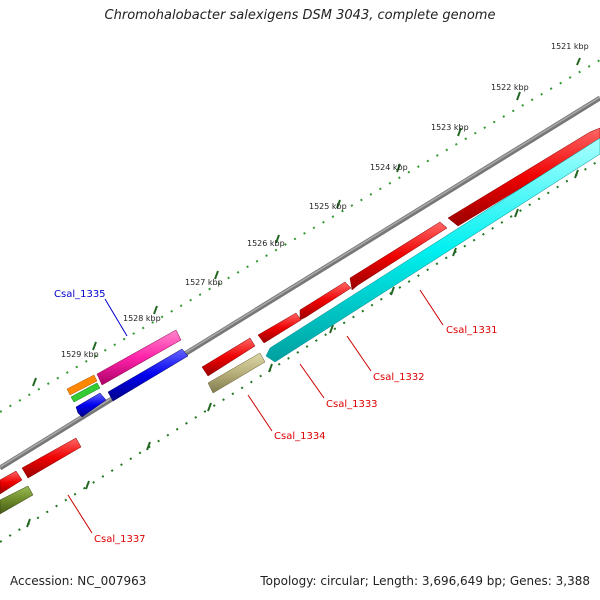  I want to click on tick-label-1524: 1524 kbp, so click(389, 167).